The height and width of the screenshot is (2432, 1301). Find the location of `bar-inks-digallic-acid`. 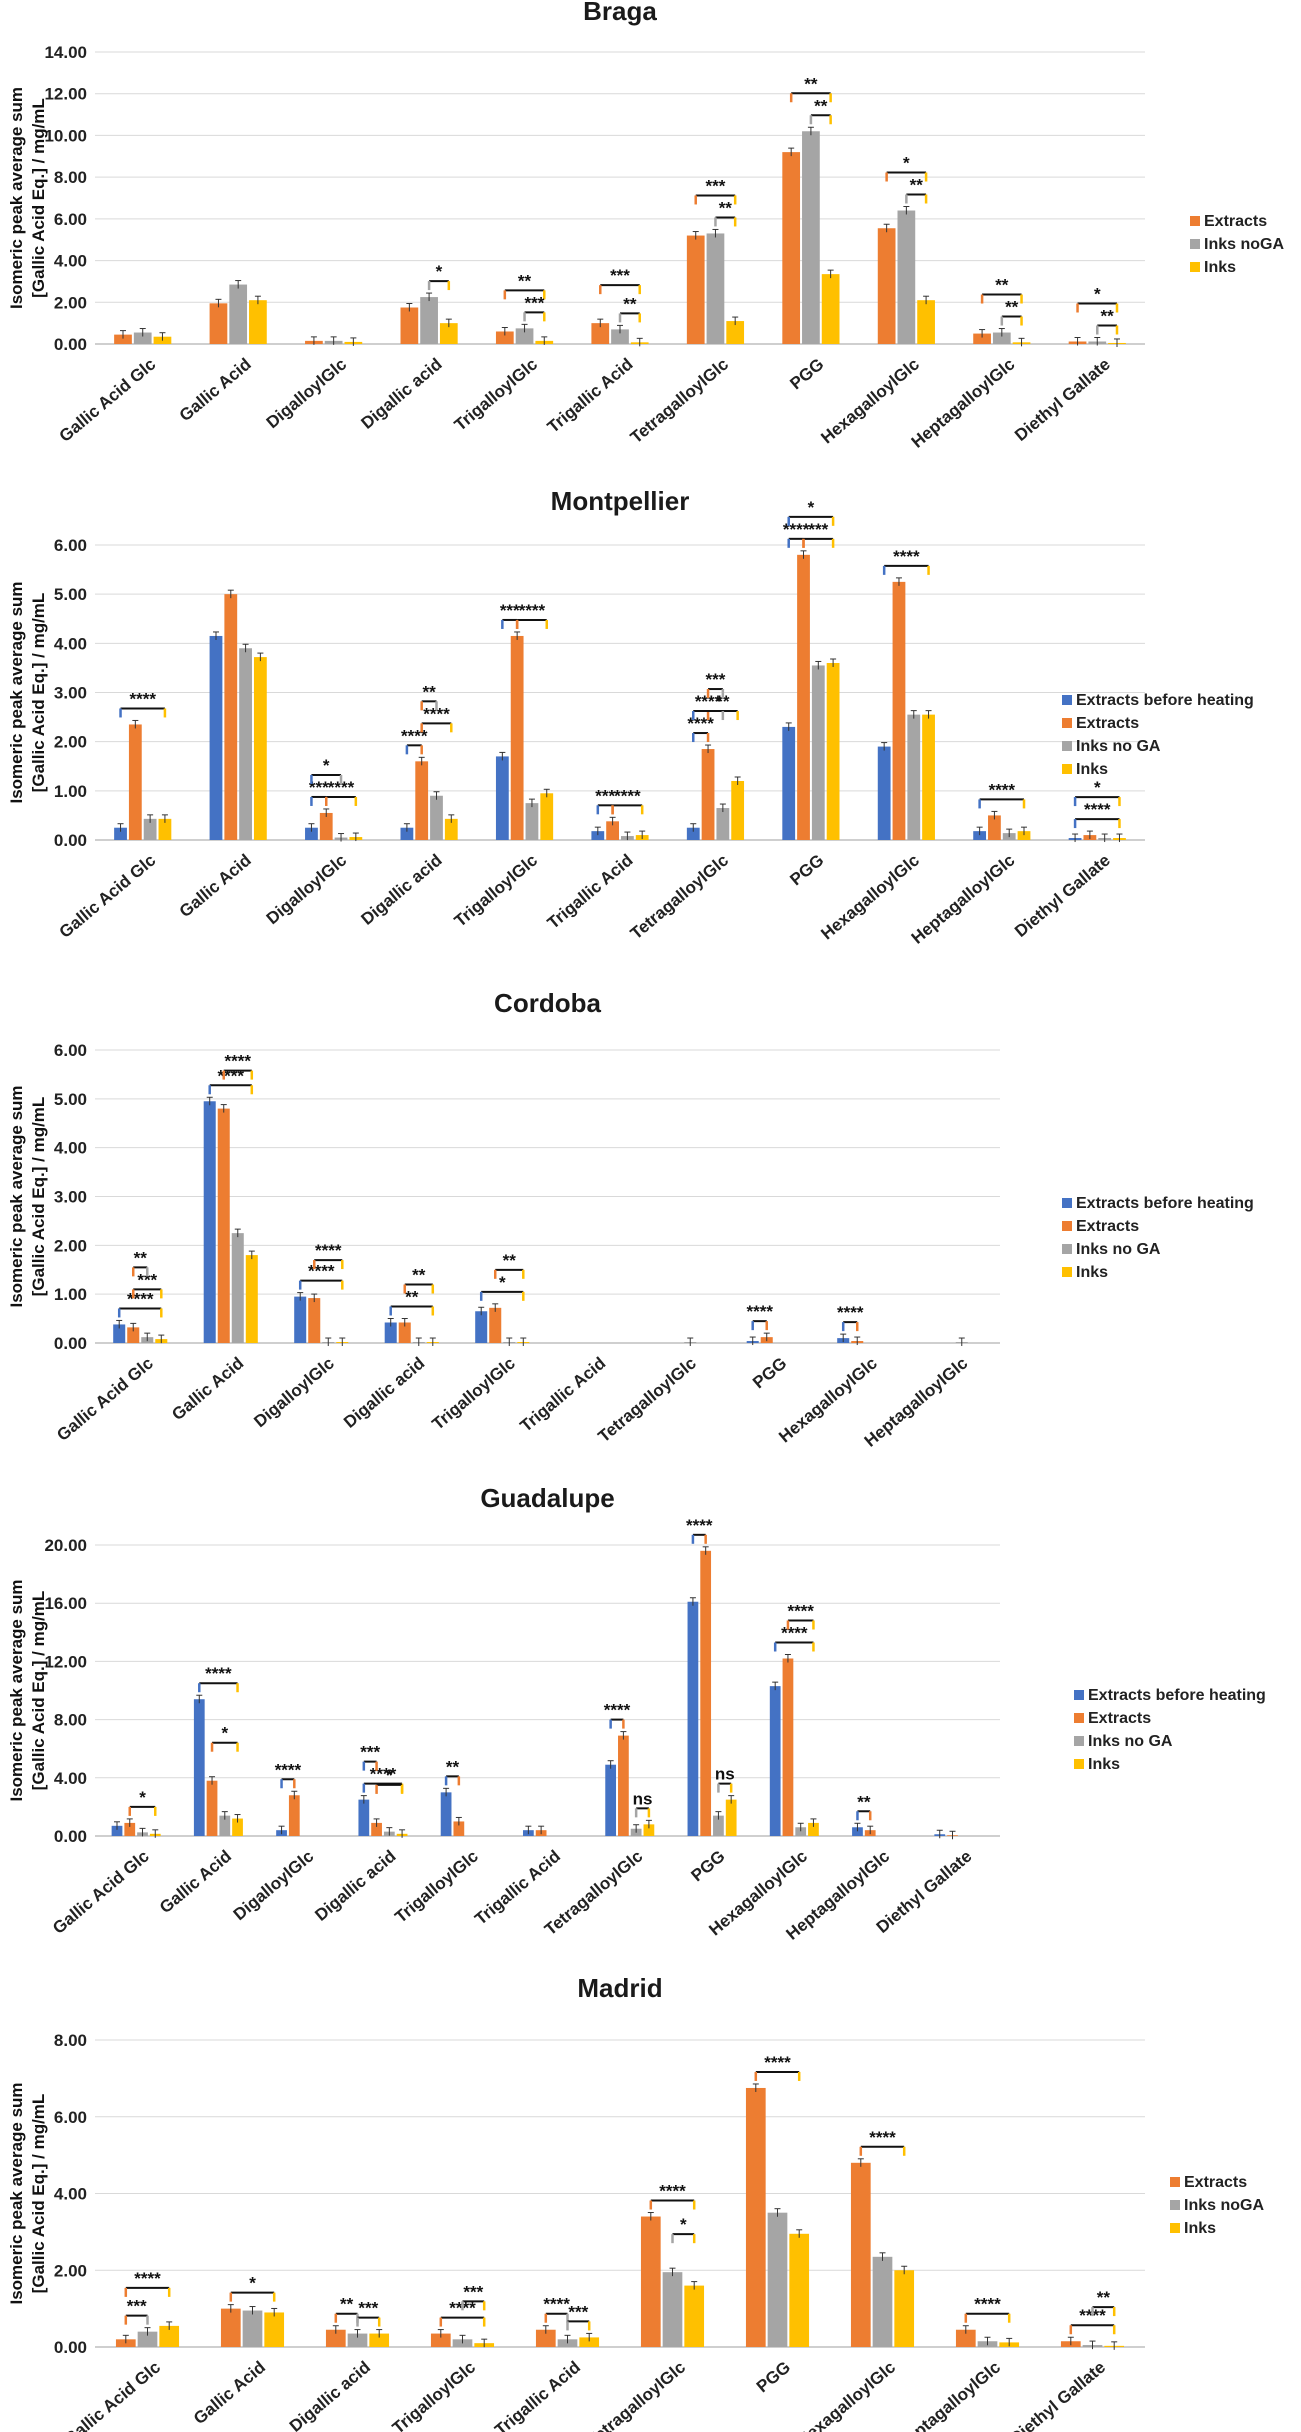

bar-inks-digallic-acid is located at coordinates (451, 829).